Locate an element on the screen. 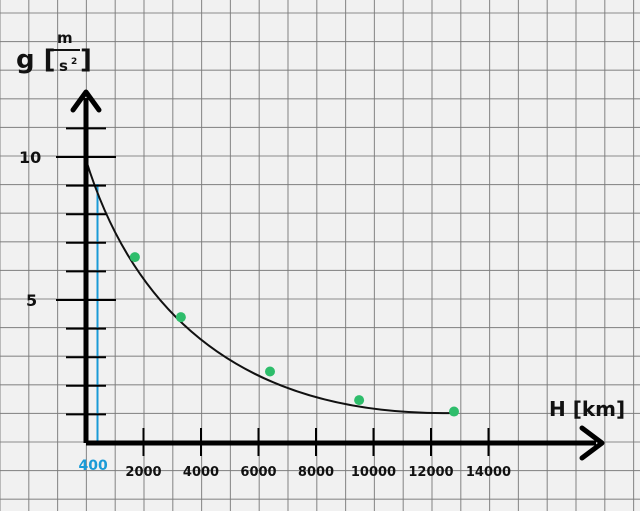 The width and height of the screenshot is (640, 511). highlight-label: 400 is located at coordinates (93, 466).